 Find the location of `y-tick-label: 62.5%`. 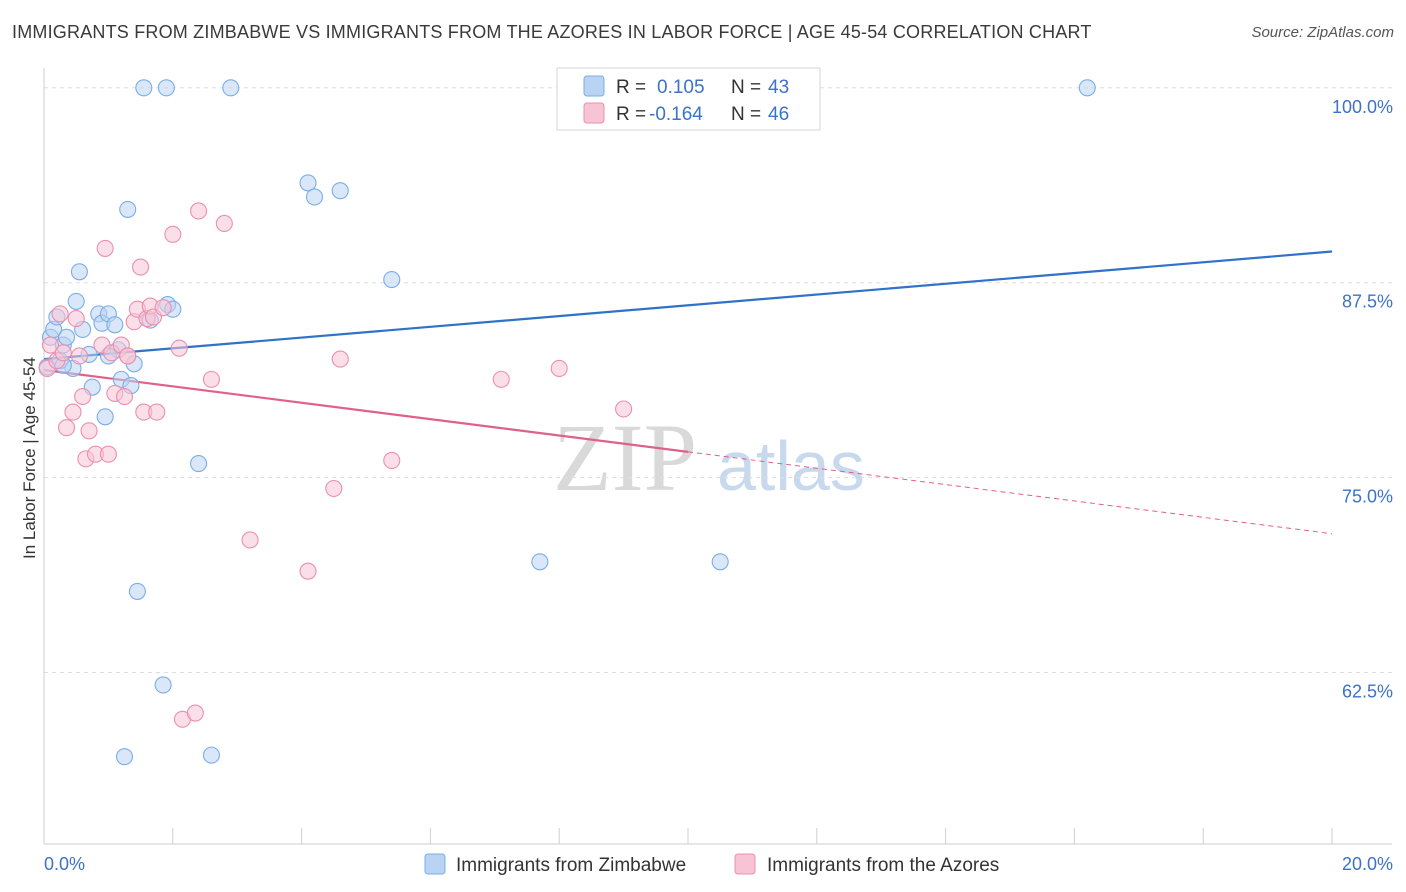

y-tick-label: 62.5% is located at coordinates (1367, 691).